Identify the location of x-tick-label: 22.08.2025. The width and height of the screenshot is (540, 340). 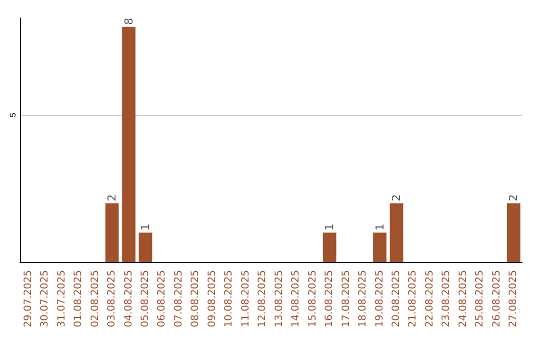
(430, 299).